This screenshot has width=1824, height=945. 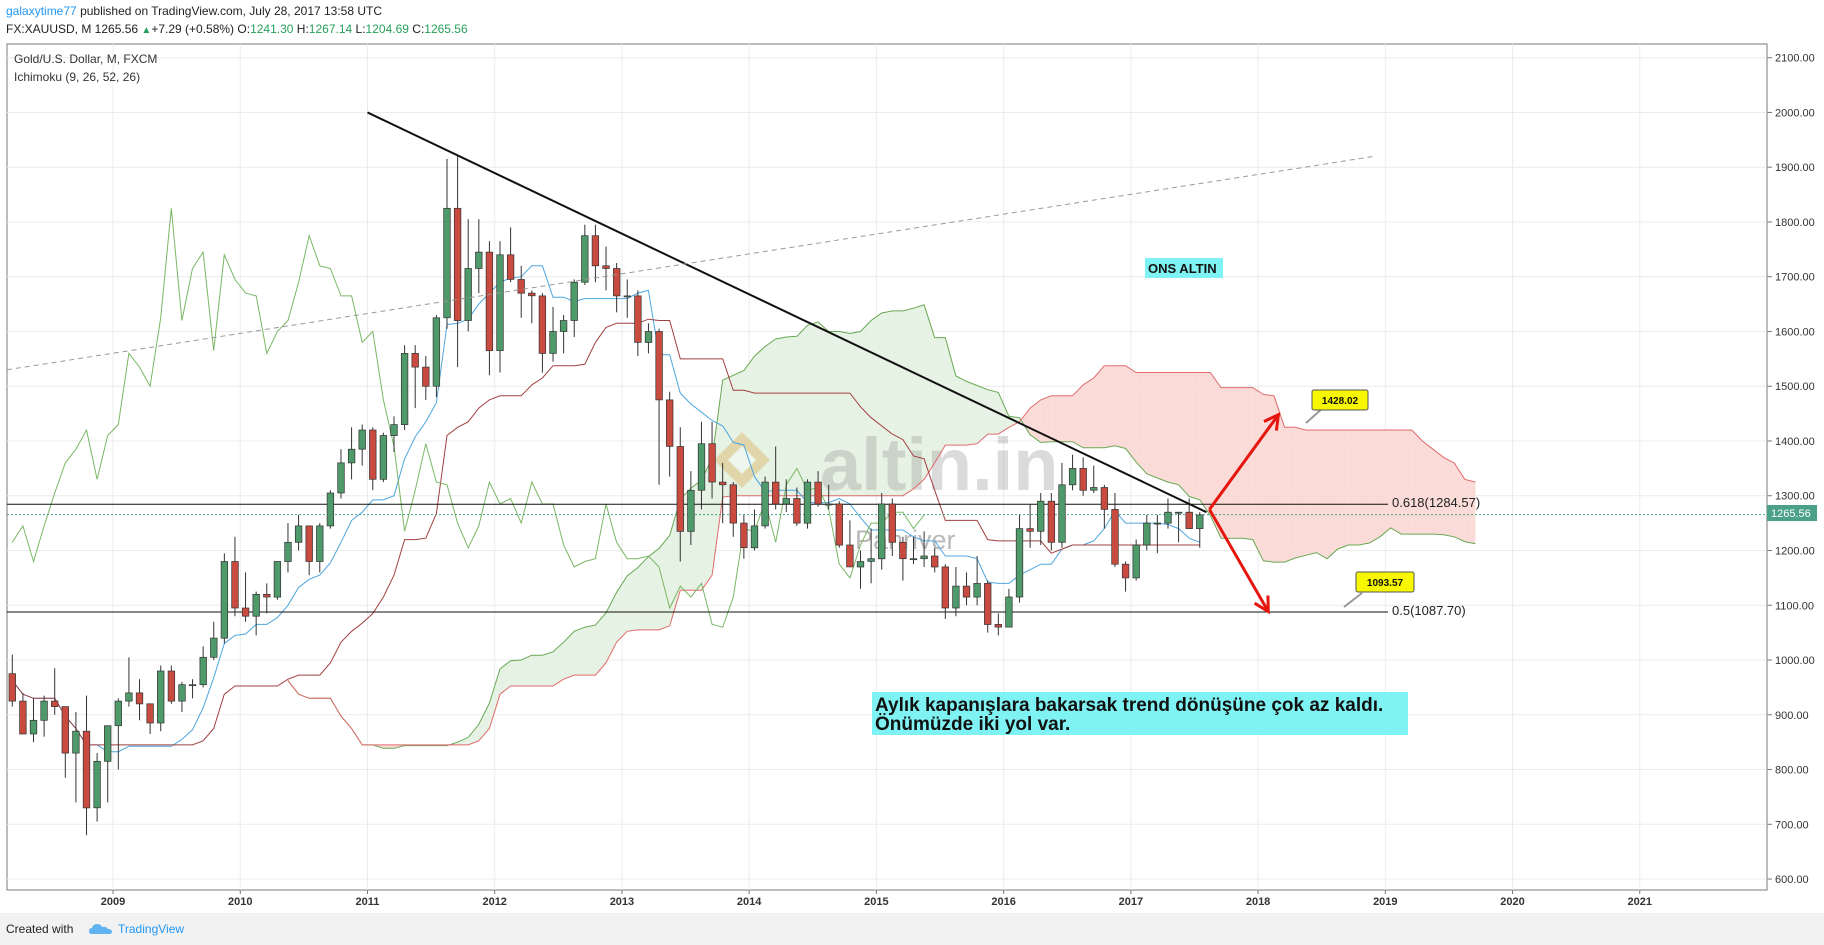 I want to click on x-tick-label: 2020, so click(x=1512, y=902).